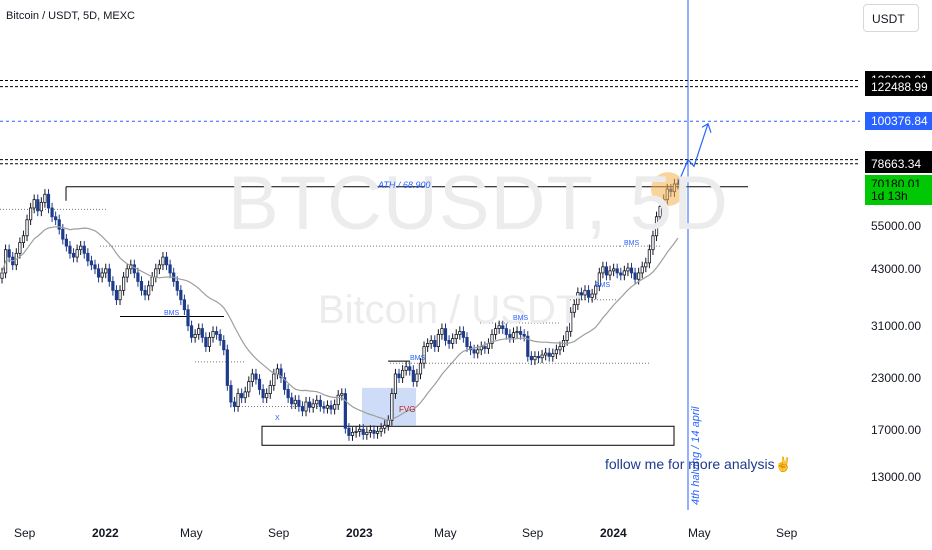 The image size is (932, 550). Describe the element at coordinates (613, 533) in the screenshot. I see `x-axis-tick-label: 2024` at that location.